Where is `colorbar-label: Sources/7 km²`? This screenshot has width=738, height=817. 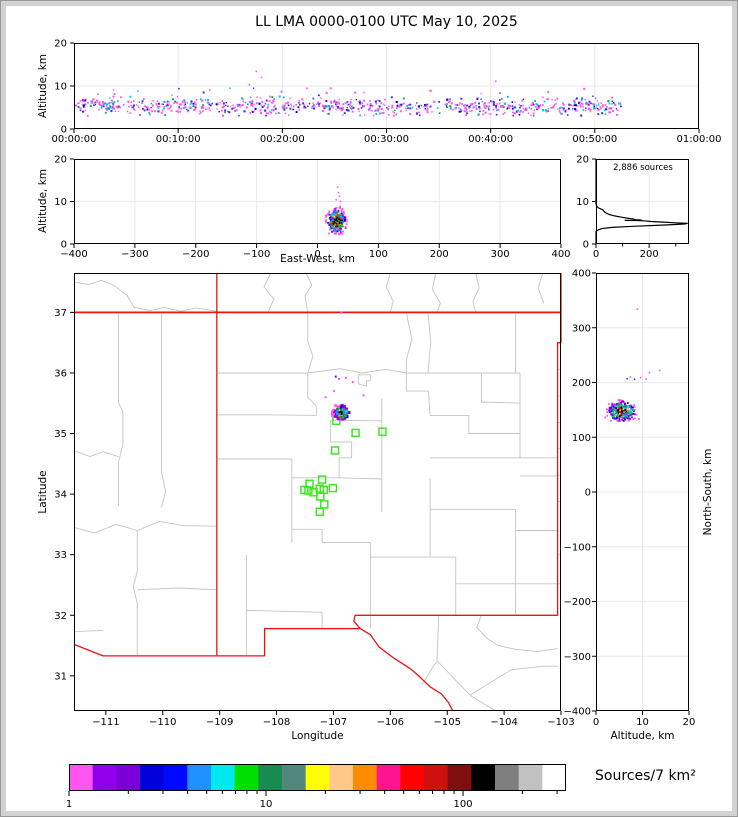 colorbar-label: Sources/7 km² is located at coordinates (645, 776).